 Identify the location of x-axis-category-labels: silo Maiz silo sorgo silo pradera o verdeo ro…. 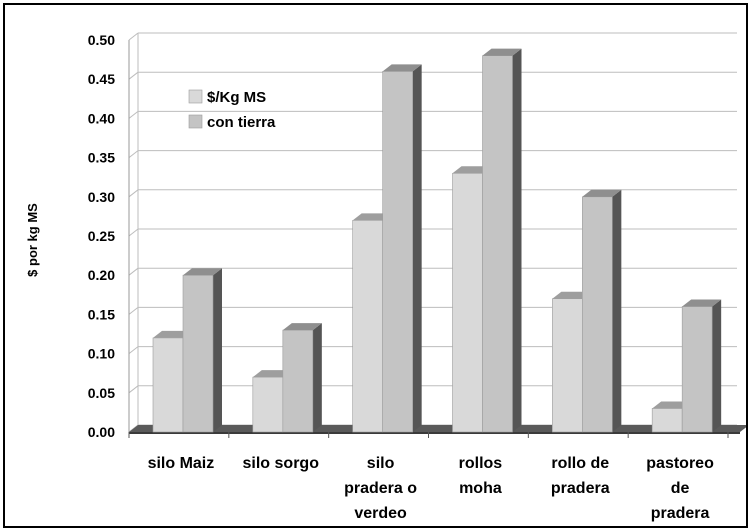
(431, 488).